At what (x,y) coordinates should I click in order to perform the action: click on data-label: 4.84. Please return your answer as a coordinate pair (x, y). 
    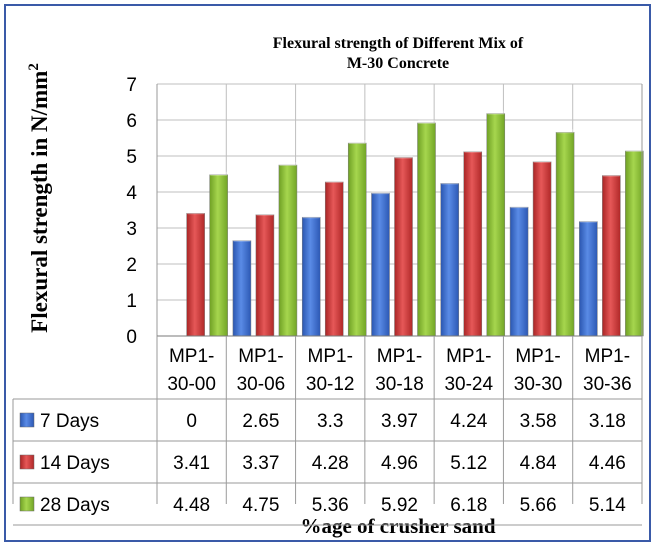
    Looking at the image, I should click on (538, 463).